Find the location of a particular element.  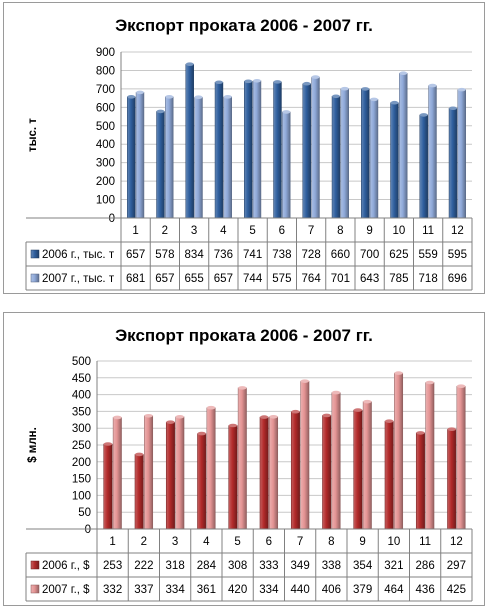

x-tick-label: 4 is located at coordinates (223, 231).